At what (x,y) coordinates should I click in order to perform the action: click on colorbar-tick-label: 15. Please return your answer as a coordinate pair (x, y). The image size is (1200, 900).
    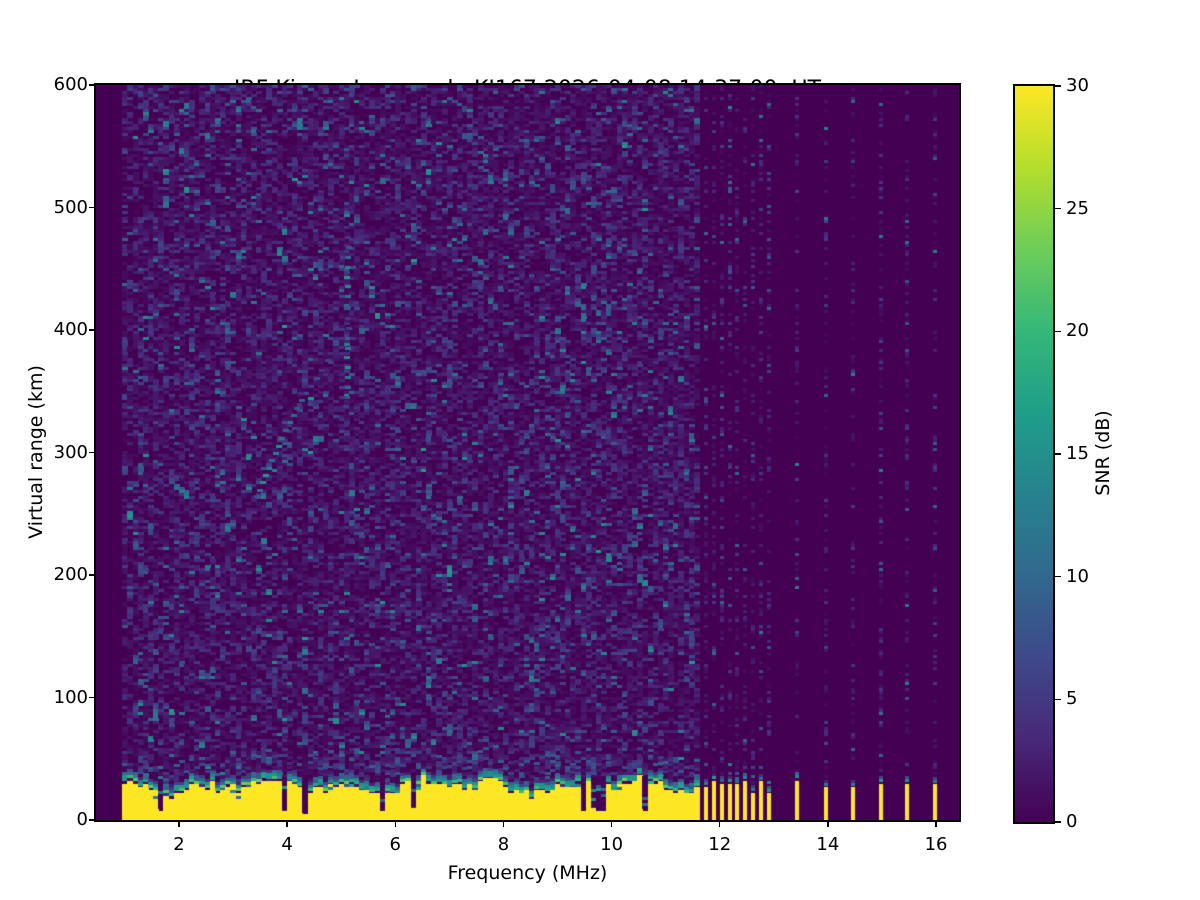
    Looking at the image, I should click on (1077, 453).